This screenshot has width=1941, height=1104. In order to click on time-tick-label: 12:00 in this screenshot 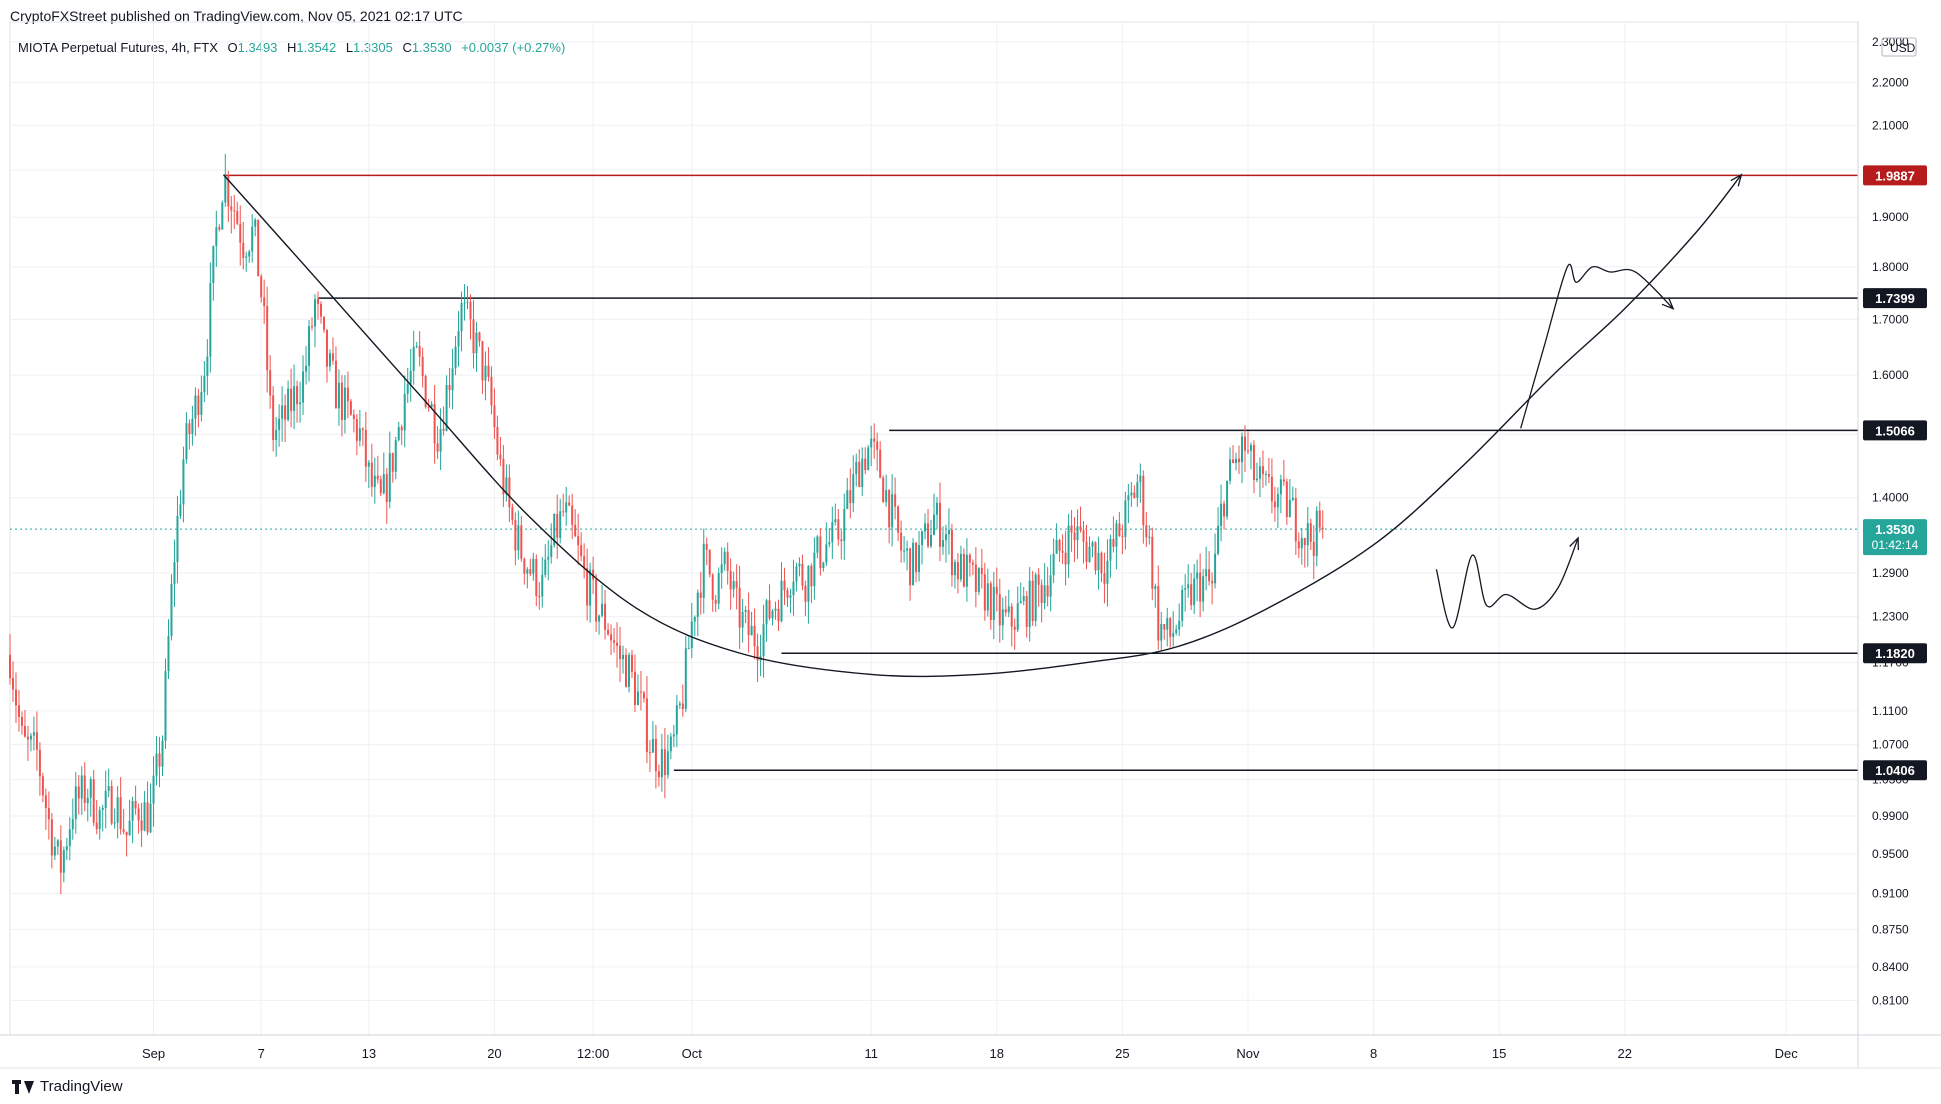, I will do `click(593, 1053)`.